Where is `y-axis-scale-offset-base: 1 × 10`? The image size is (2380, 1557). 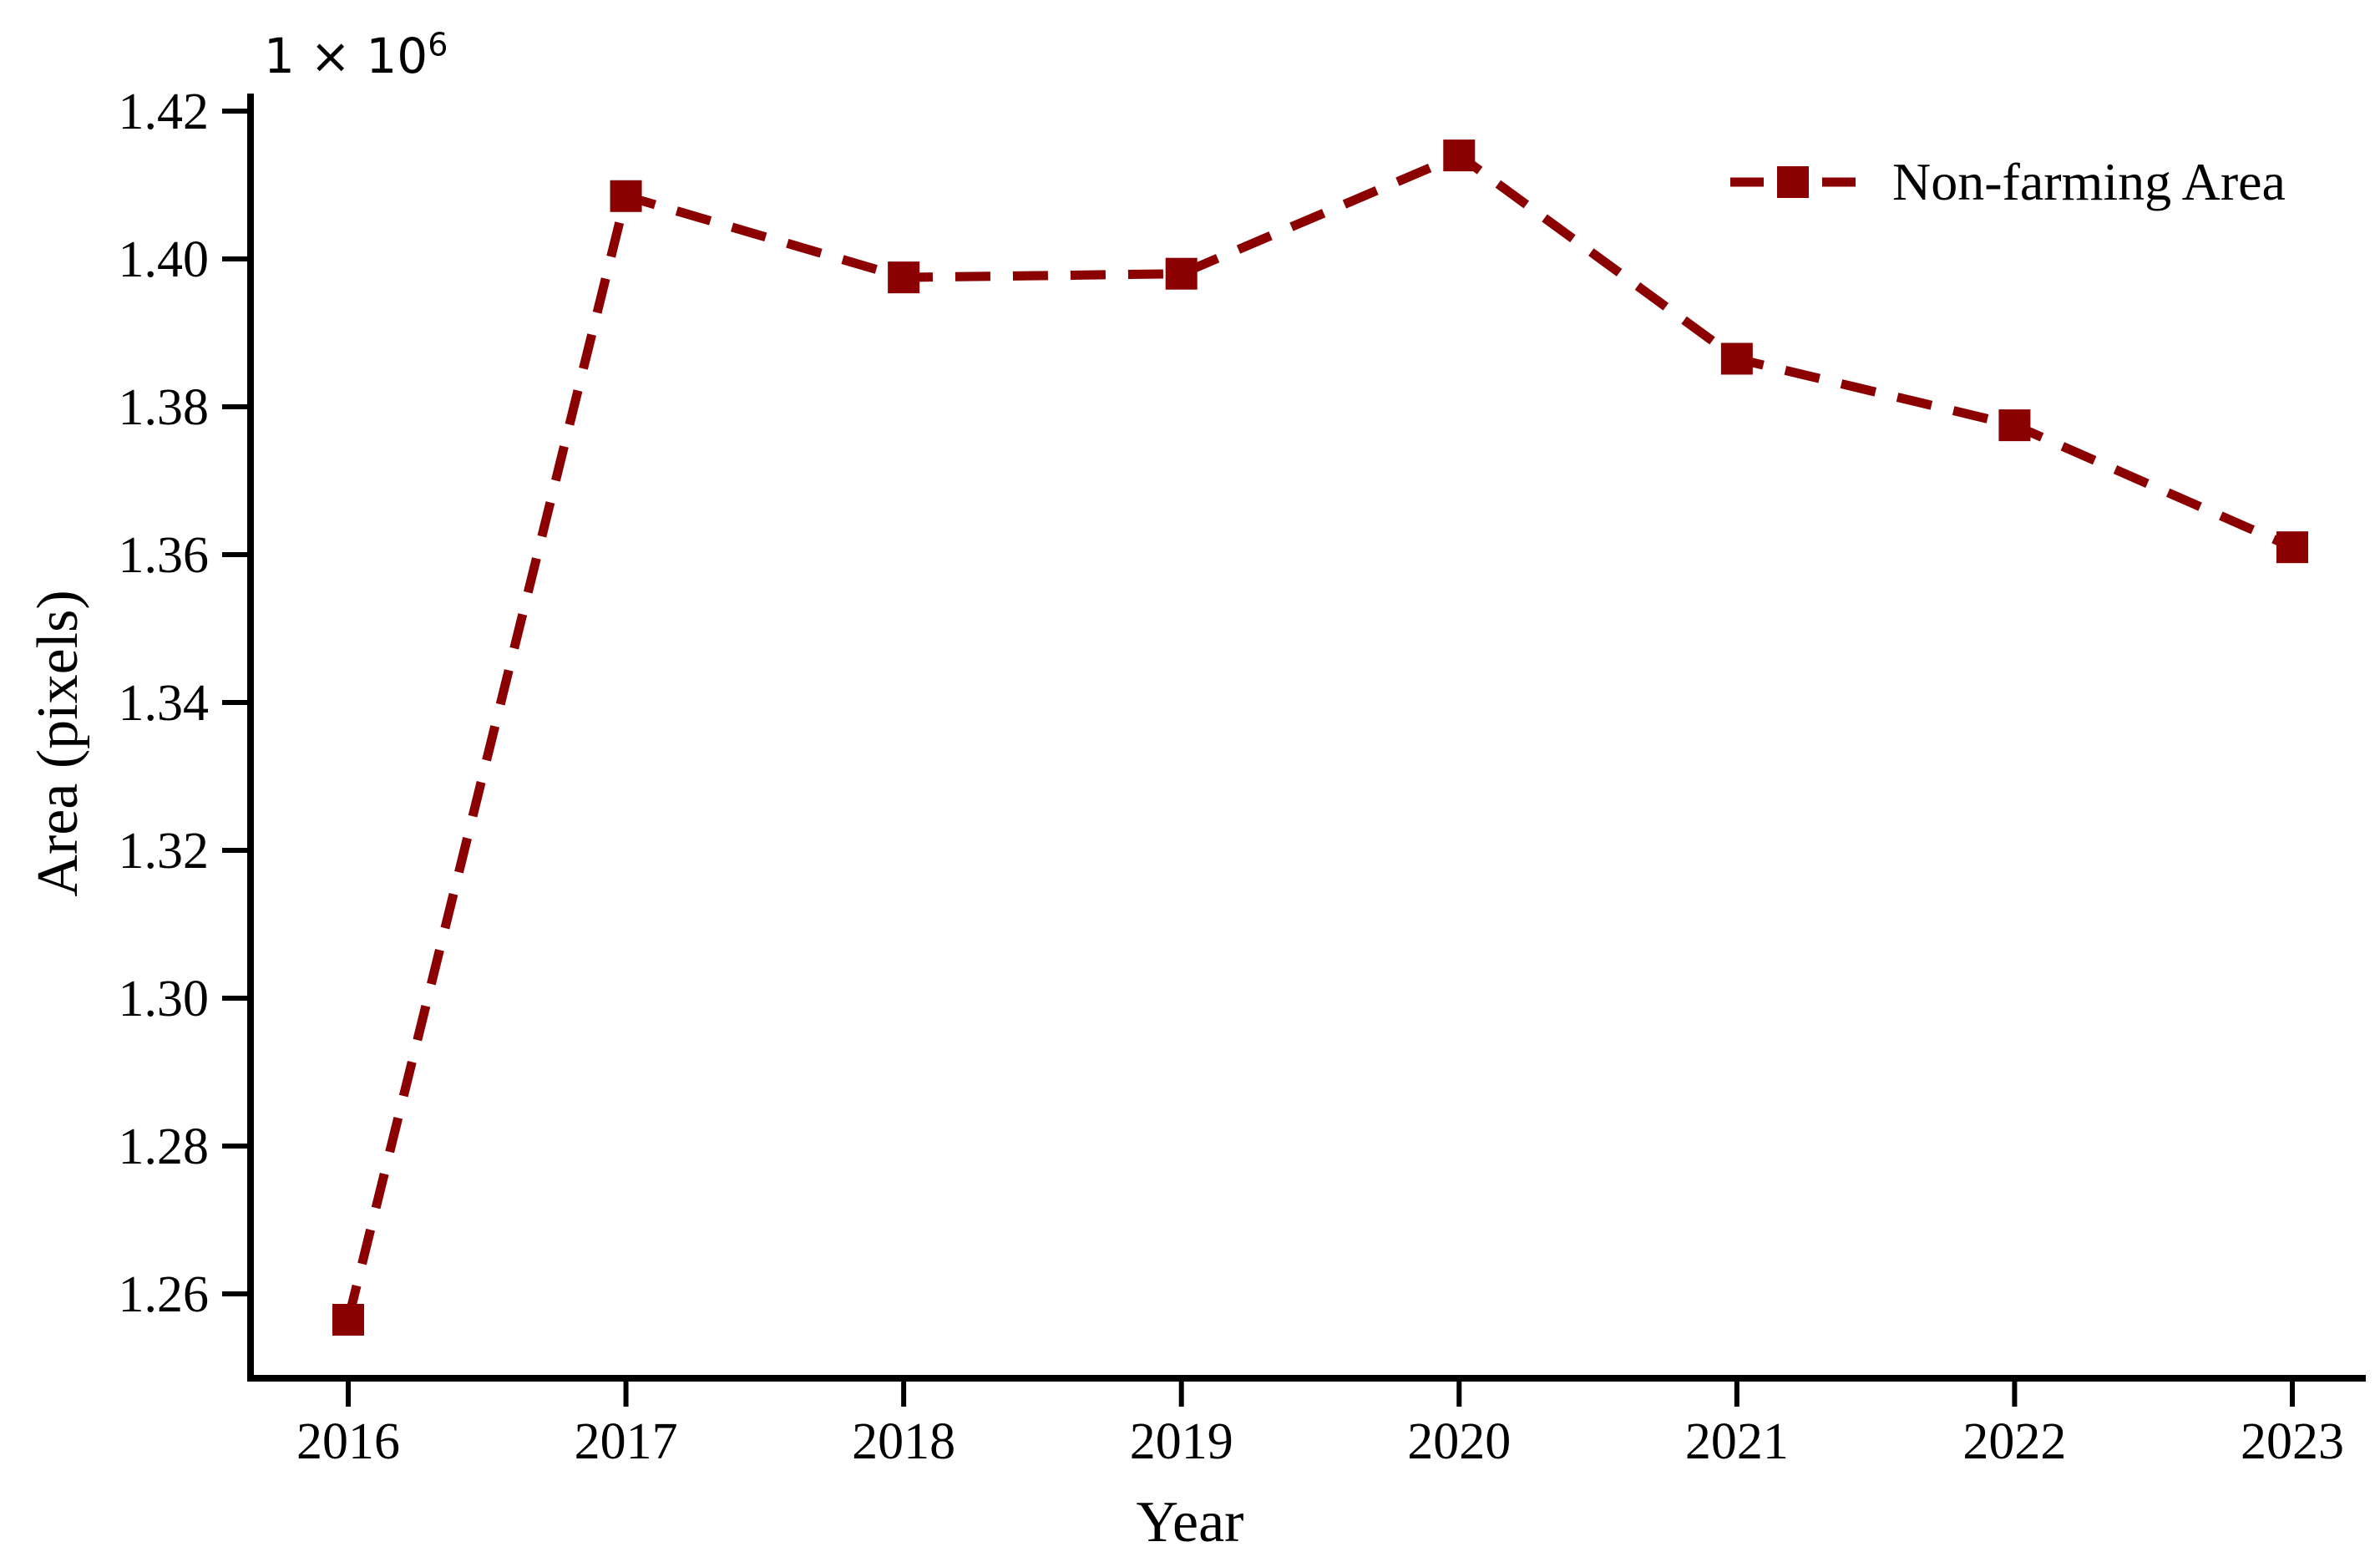 y-axis-scale-offset-base: 1 × 10 is located at coordinates (346, 56).